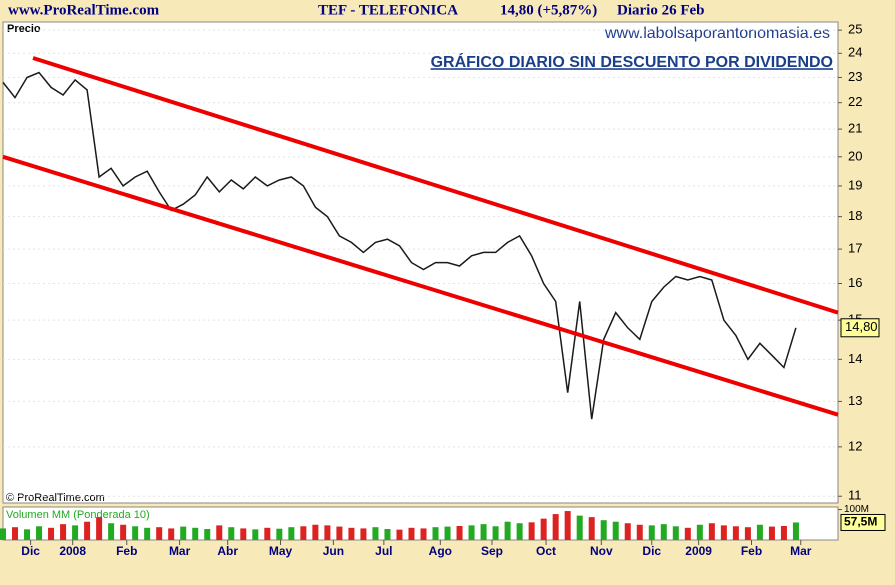 This screenshot has width=895, height=585. I want to click on x-tick-label: 2008, so click(72, 551).